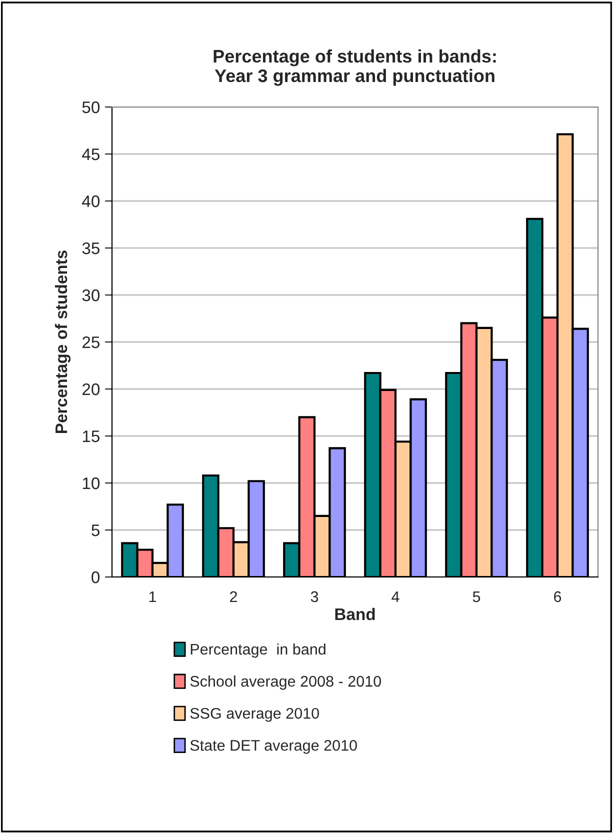 The width and height of the screenshot is (613, 834). I want to click on y-tick-label: 35, so click(91, 248).